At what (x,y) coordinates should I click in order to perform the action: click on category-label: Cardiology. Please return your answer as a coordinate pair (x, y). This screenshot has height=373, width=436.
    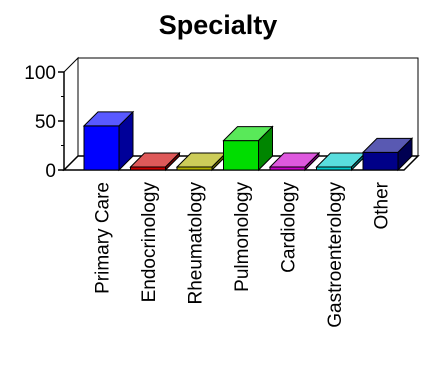
    Looking at the image, I should click on (289, 227).